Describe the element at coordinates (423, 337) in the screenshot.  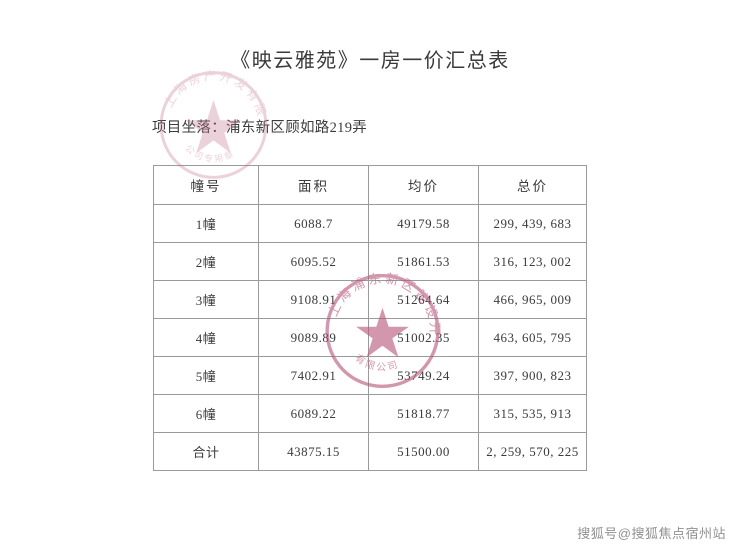
I see `cell-avg-price: 51002.35` at that location.